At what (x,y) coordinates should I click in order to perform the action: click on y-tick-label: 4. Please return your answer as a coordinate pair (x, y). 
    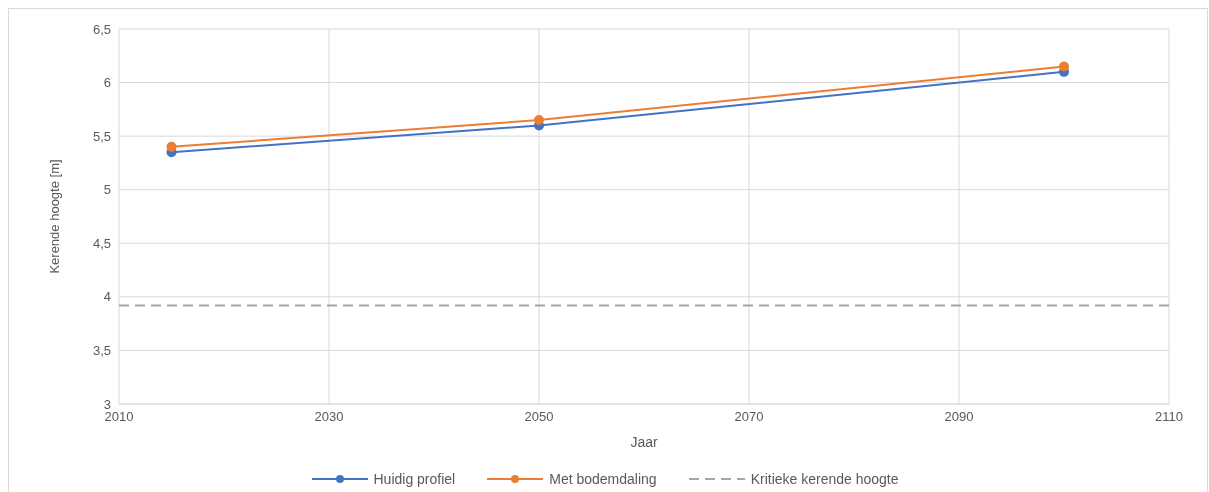
    Looking at the image, I should click on (107, 297).